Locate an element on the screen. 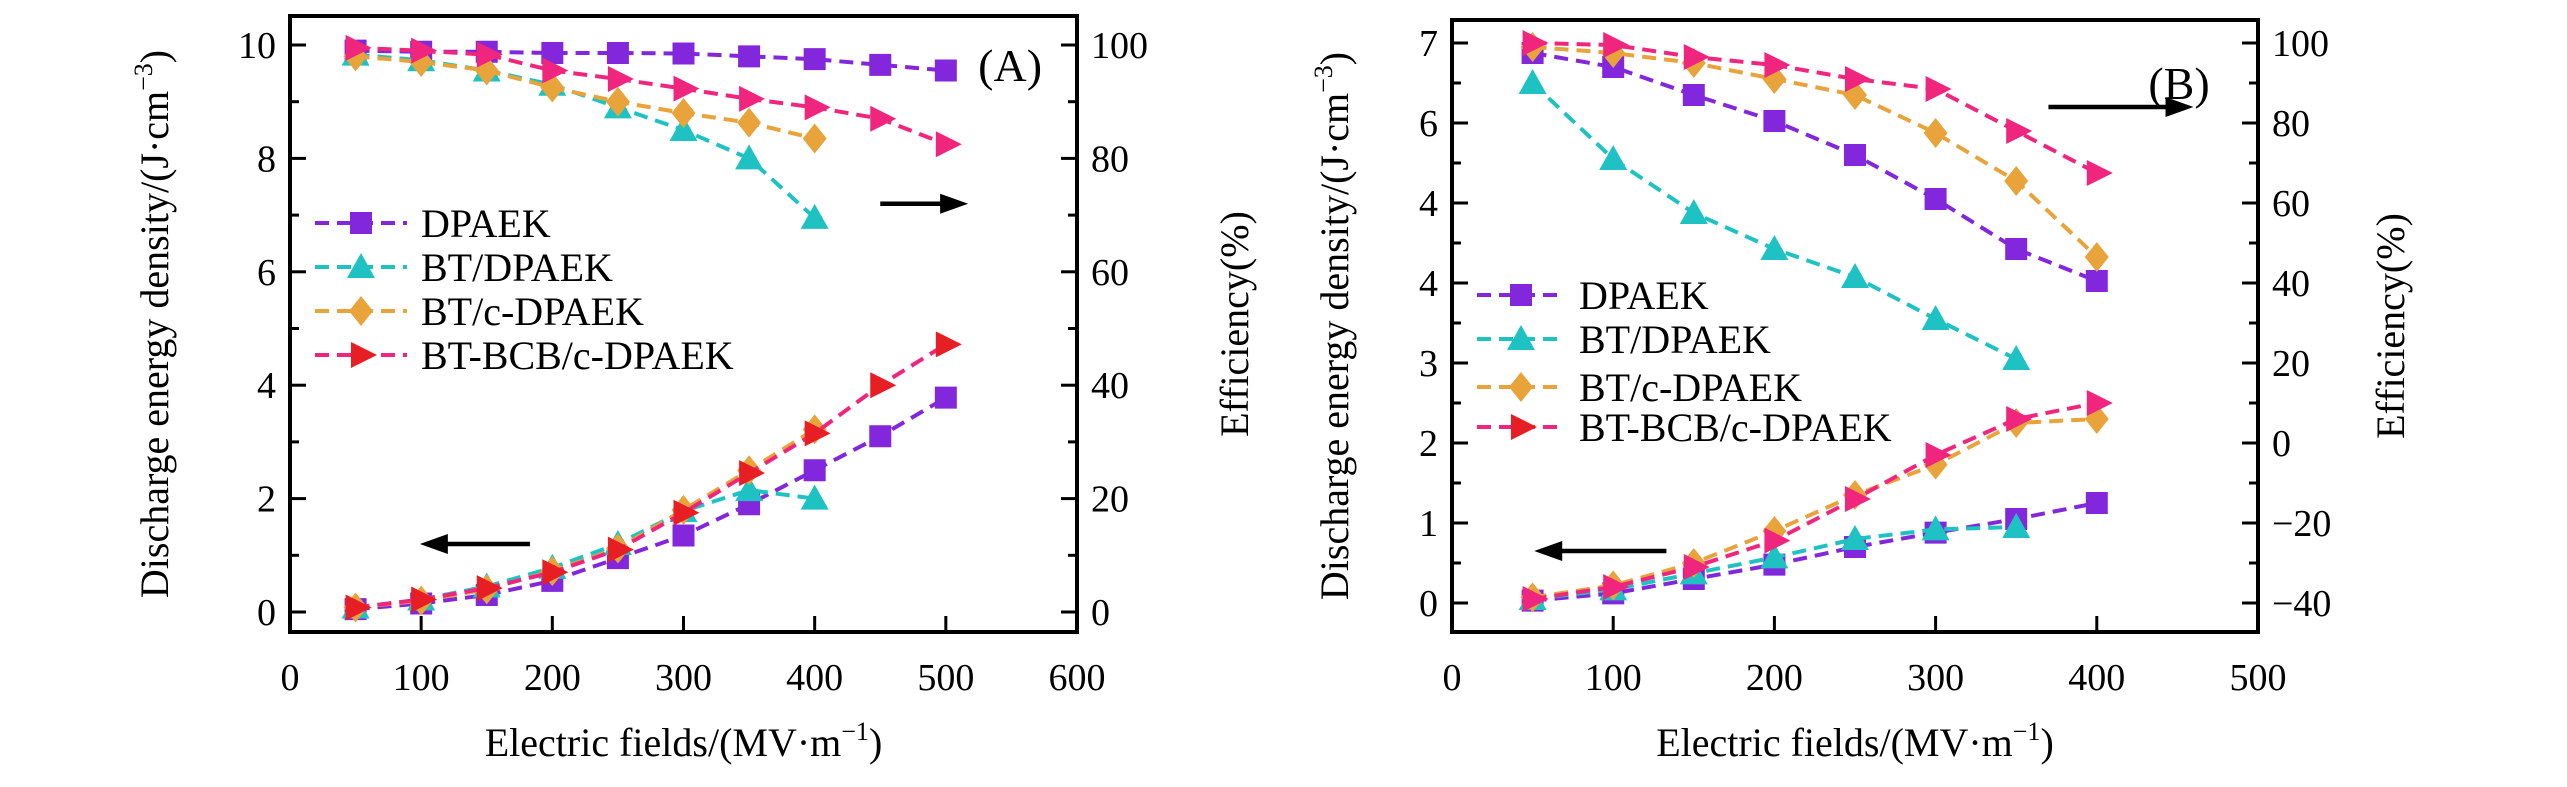  series-line-b-bt-bcb-c-dpaek-discharge-energy-density is located at coordinates (1815, 501).